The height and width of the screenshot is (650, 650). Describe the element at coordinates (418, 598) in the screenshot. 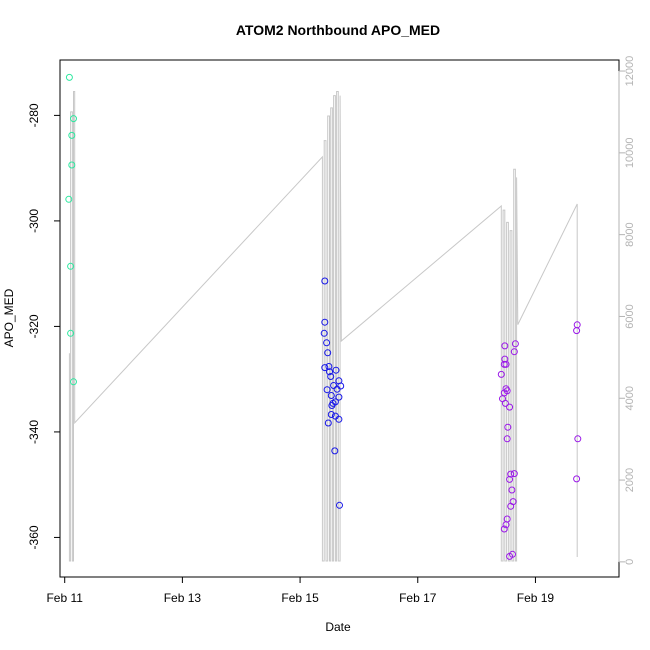

I see `x-tick-label: Feb 17` at that location.